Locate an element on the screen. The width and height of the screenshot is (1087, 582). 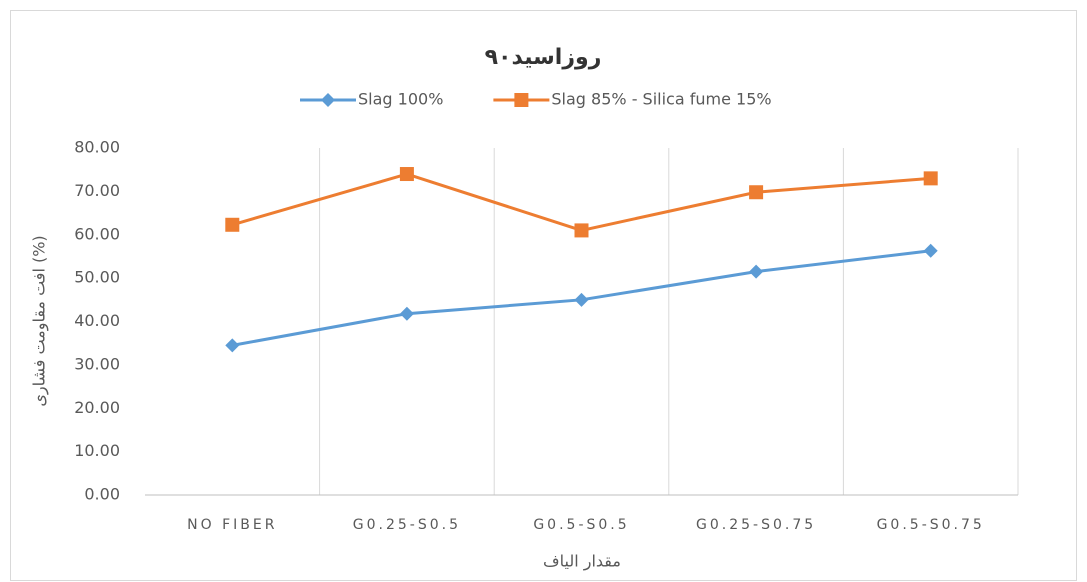
x-tick-label: G0.25-S0.75 is located at coordinates (756, 525).